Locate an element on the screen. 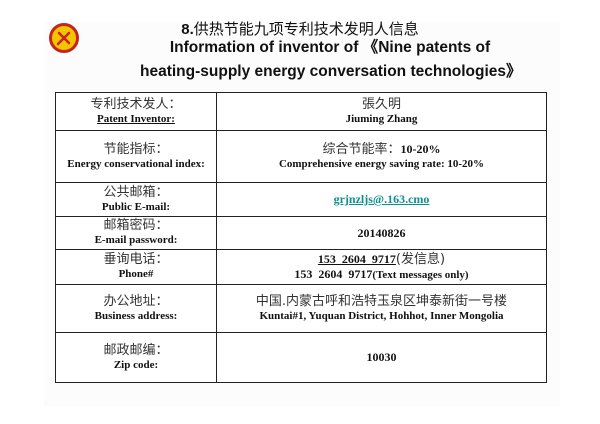 This screenshot has height=424, width=600. password-value: 20140826 is located at coordinates (381, 232).